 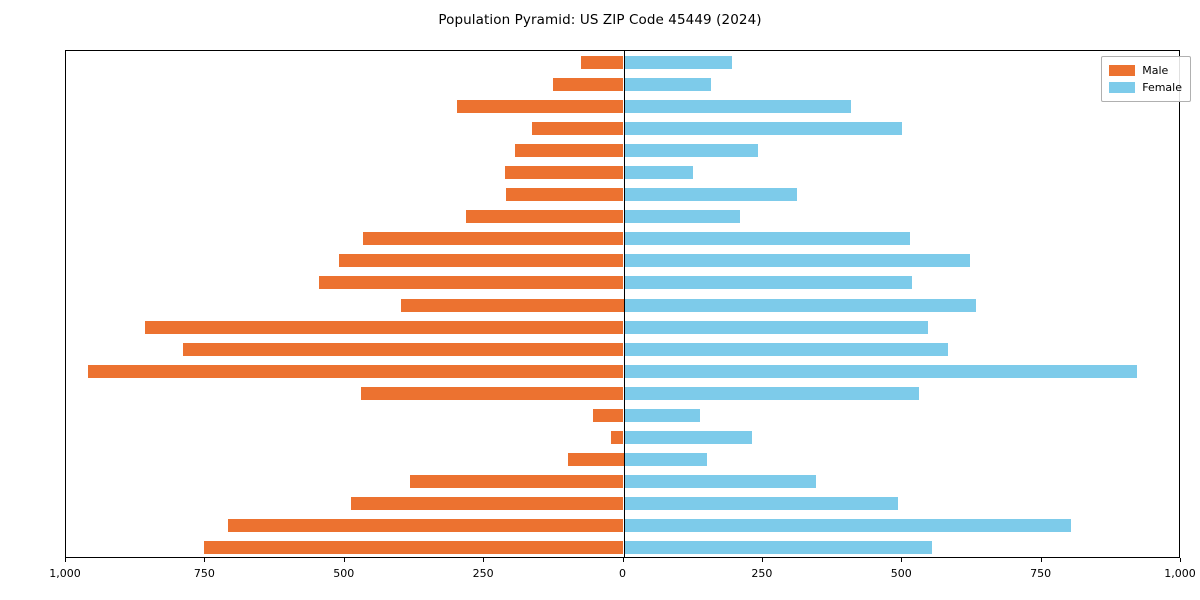 I want to click on legend-item: Male, so click(x=1145, y=70).